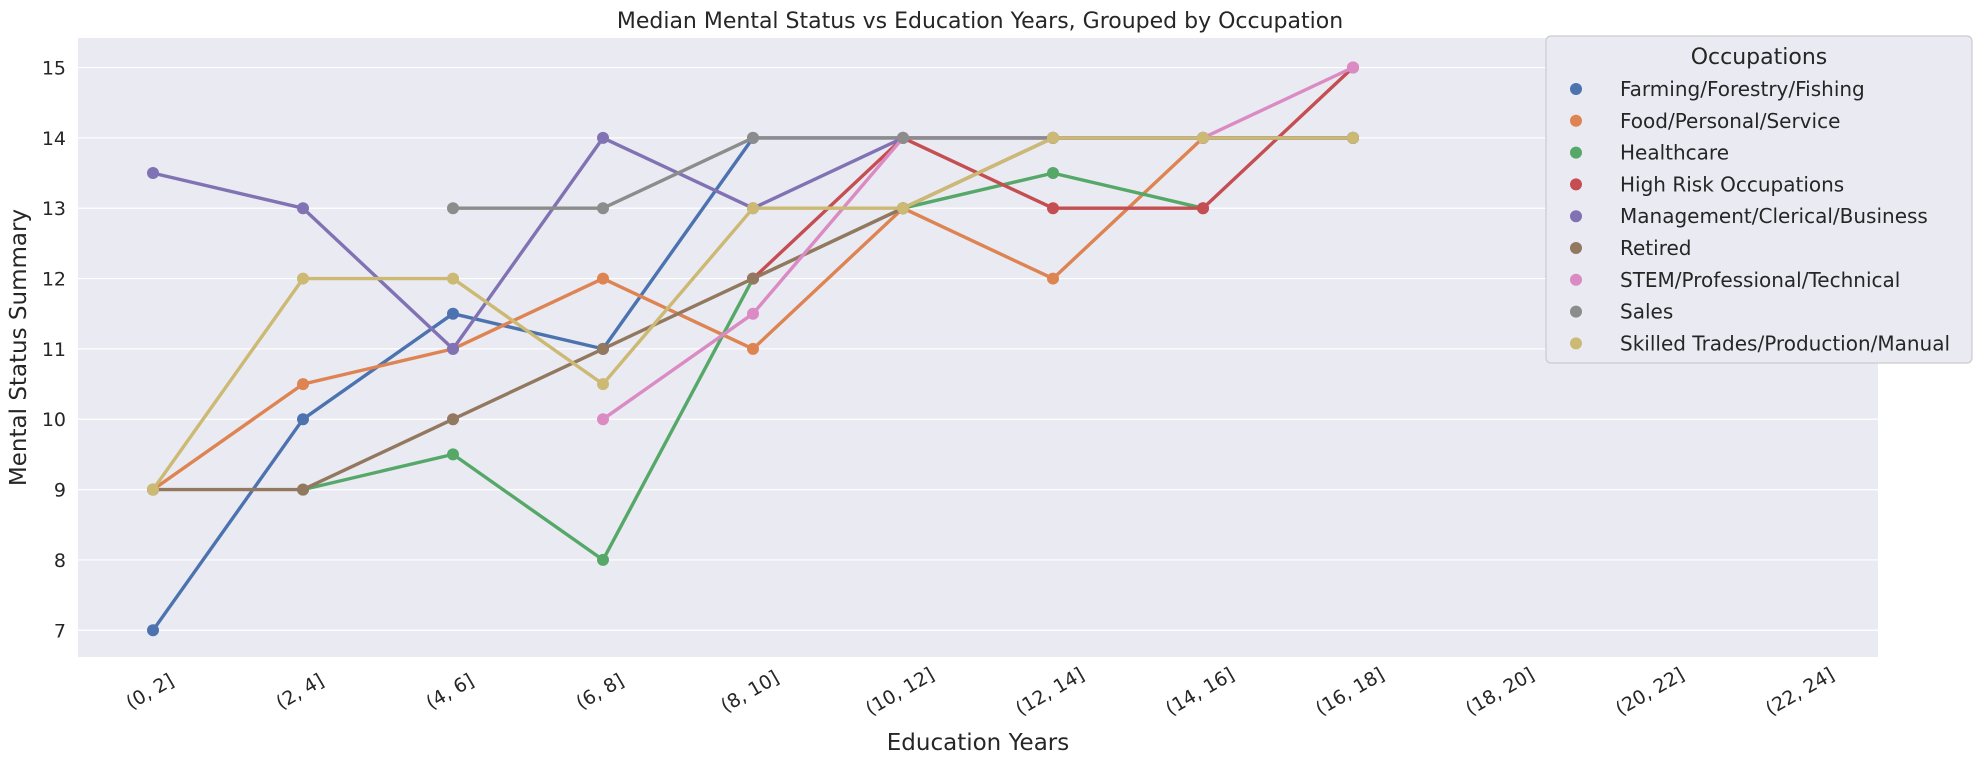  Describe the element at coordinates (1655, 248) in the screenshot. I see `legend-label: Retired` at that location.